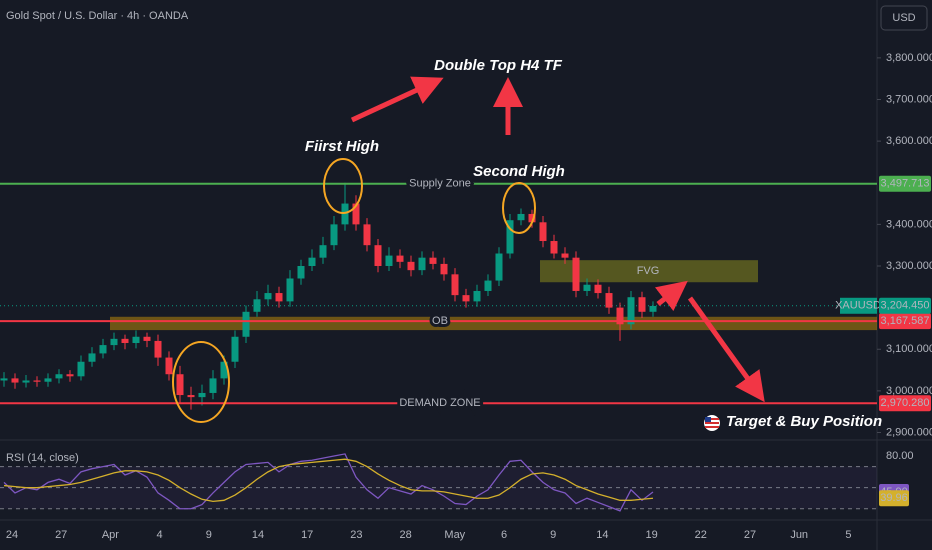  I want to click on indicator-title: RSI (14, close), so click(42, 458).